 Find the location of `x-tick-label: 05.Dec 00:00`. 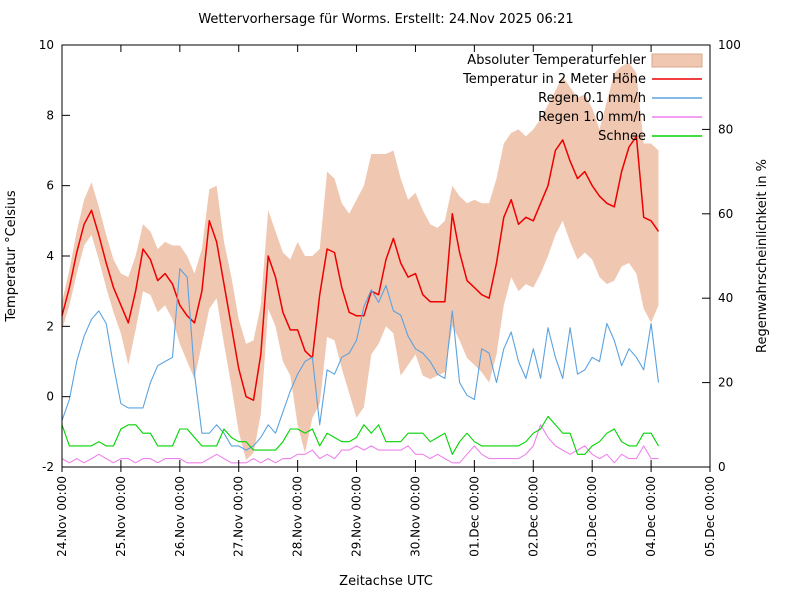

x-tick-label: 05.Dec 00:00 is located at coordinates (710, 516).